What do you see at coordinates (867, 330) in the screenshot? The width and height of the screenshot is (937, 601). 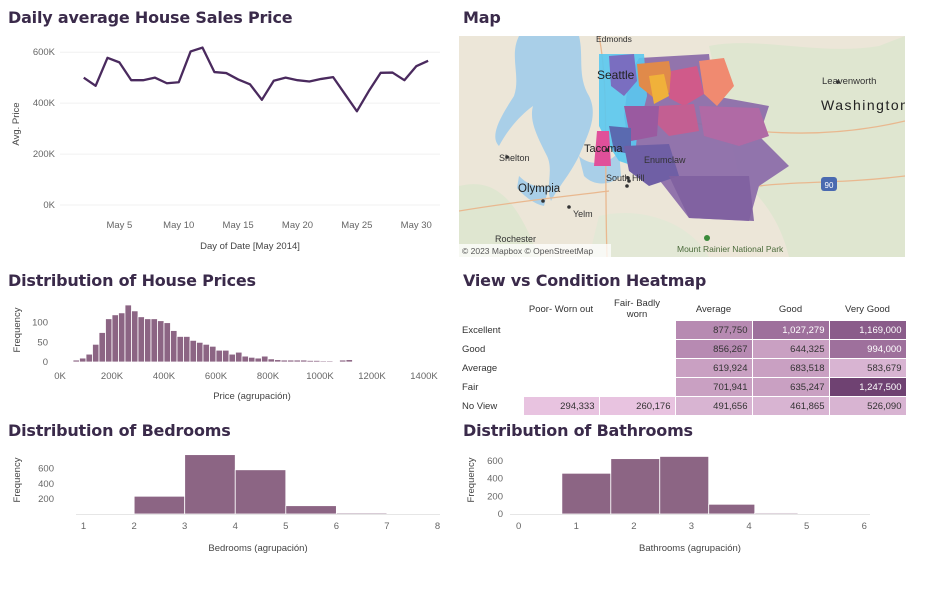 I see `heatmap-cell: 1,169,000` at bounding box center [867, 330].